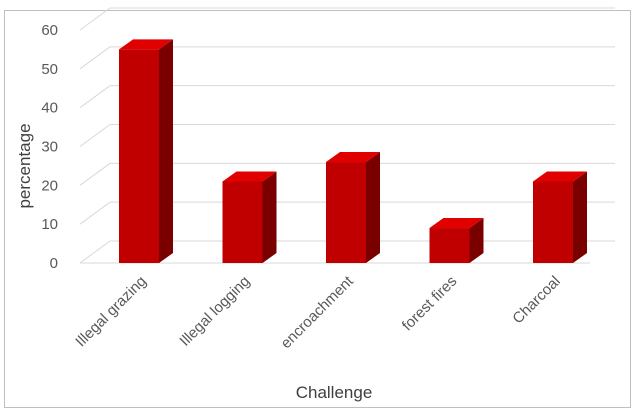 The height and width of the screenshot is (412, 637). What do you see at coordinates (214, 311) in the screenshot?
I see `x-tick-label: Illegal logging` at bounding box center [214, 311].